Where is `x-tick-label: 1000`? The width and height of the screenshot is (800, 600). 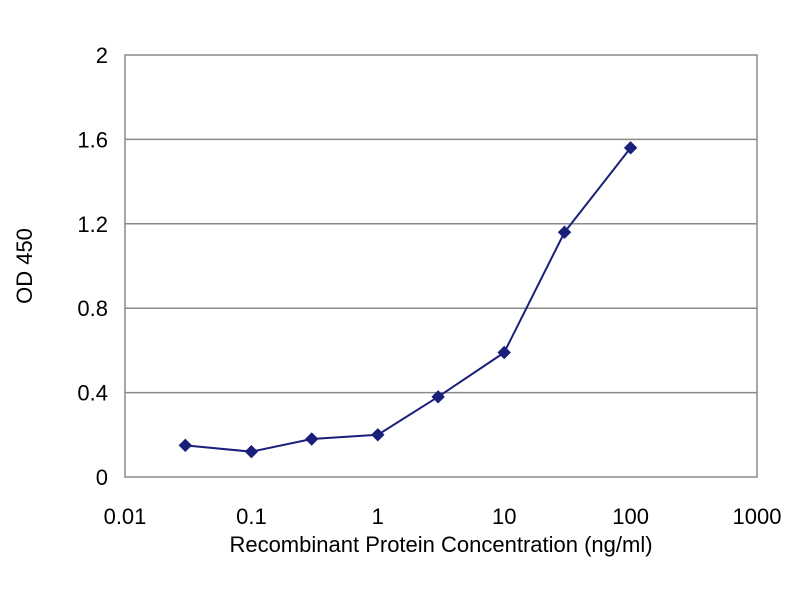
x-tick-label: 1000 is located at coordinates (757, 516).